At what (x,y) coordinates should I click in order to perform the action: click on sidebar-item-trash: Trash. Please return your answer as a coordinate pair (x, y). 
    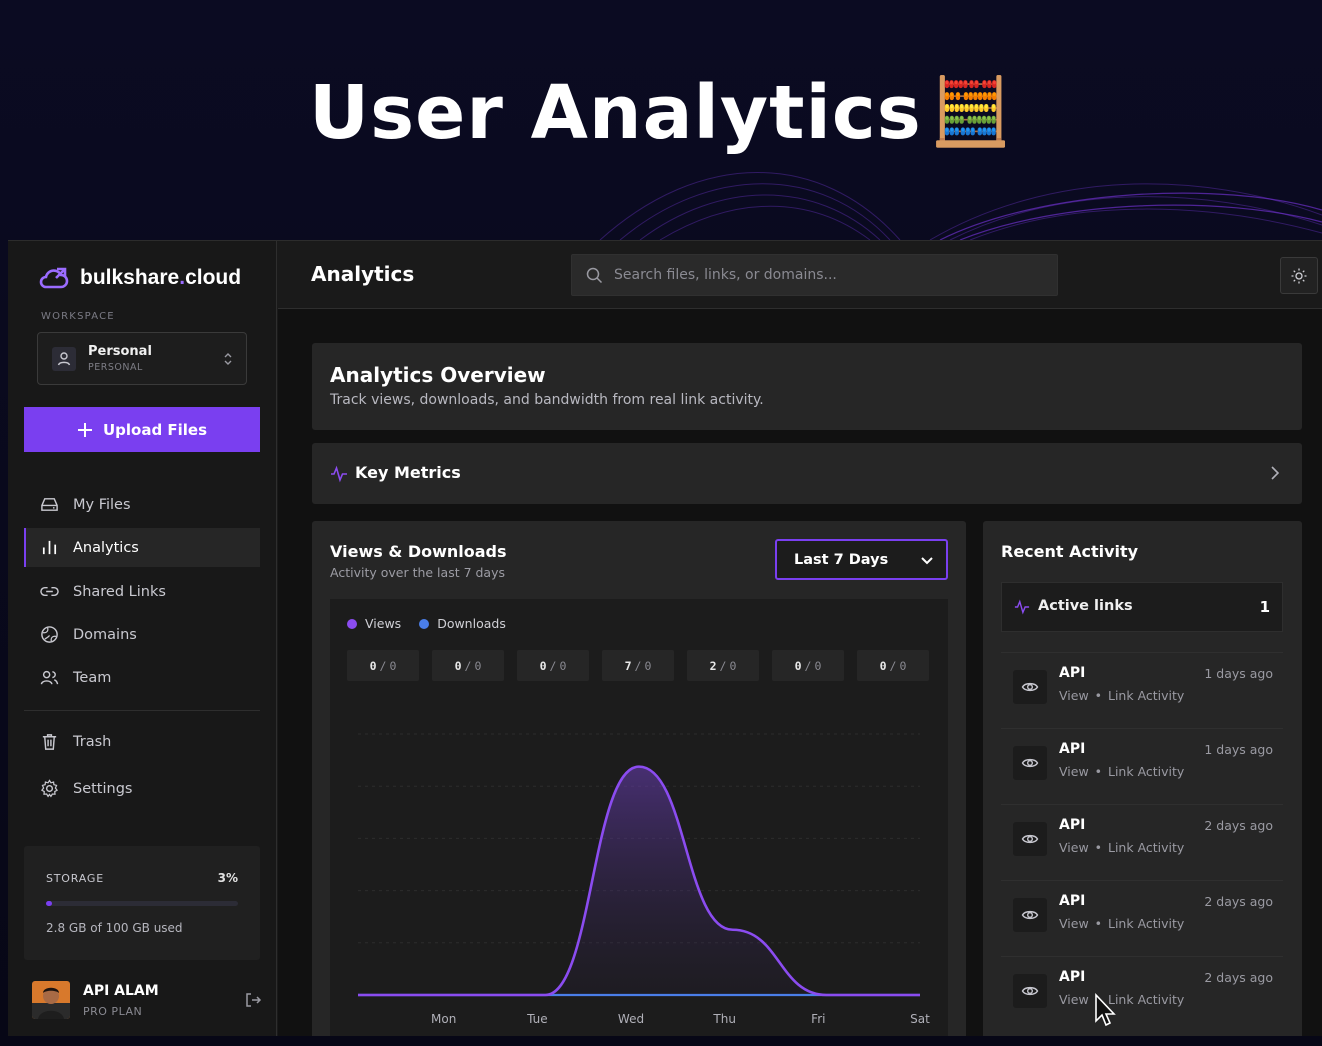
    Looking at the image, I should click on (142, 741).